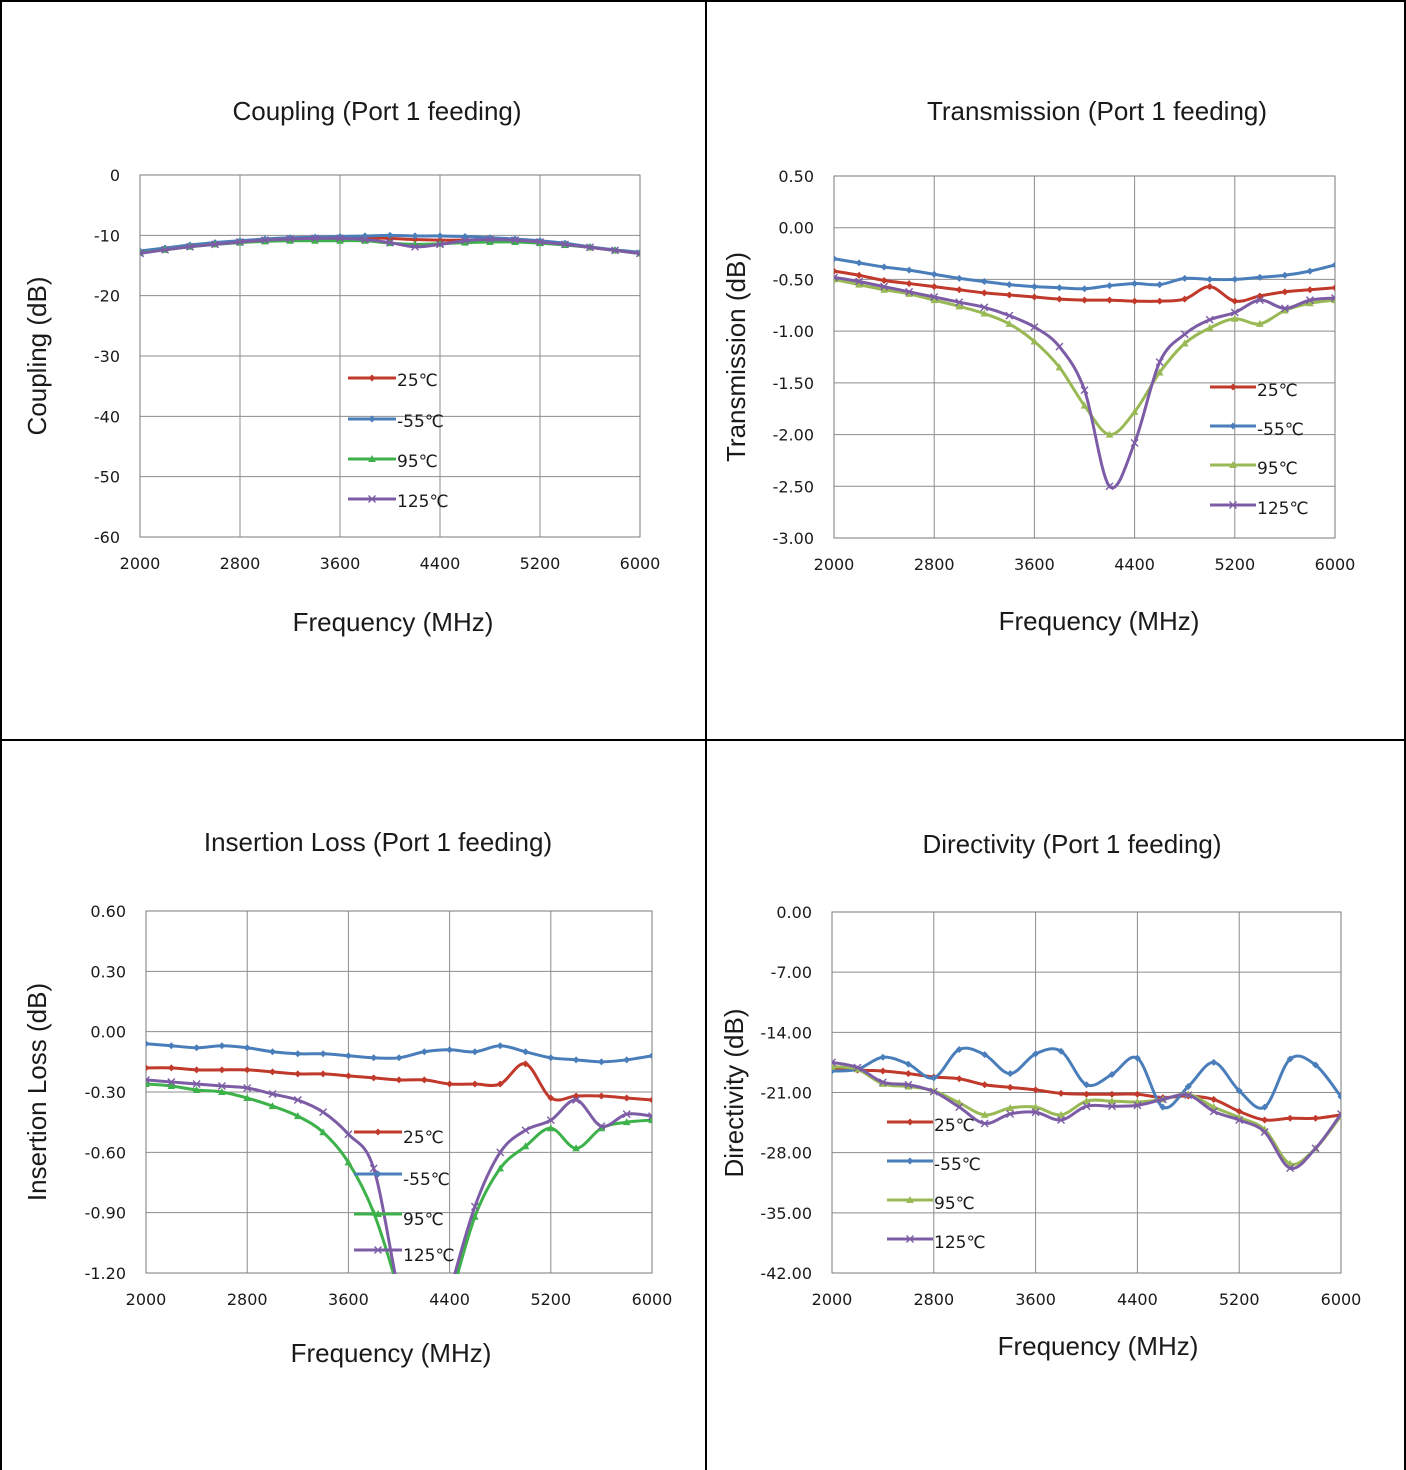 This screenshot has width=1406, height=1470. What do you see at coordinates (550, 1299) in the screenshot?
I see `x-tick-label: 5200` at bounding box center [550, 1299].